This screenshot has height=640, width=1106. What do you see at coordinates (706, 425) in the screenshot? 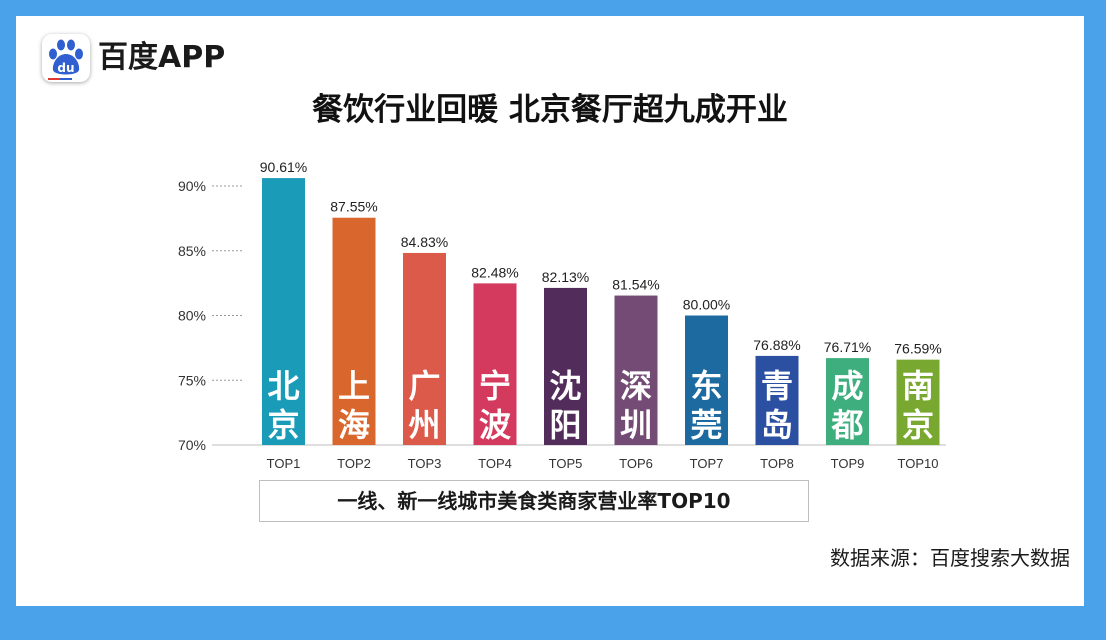
I see `city-label-line2: 莞` at bounding box center [706, 425].